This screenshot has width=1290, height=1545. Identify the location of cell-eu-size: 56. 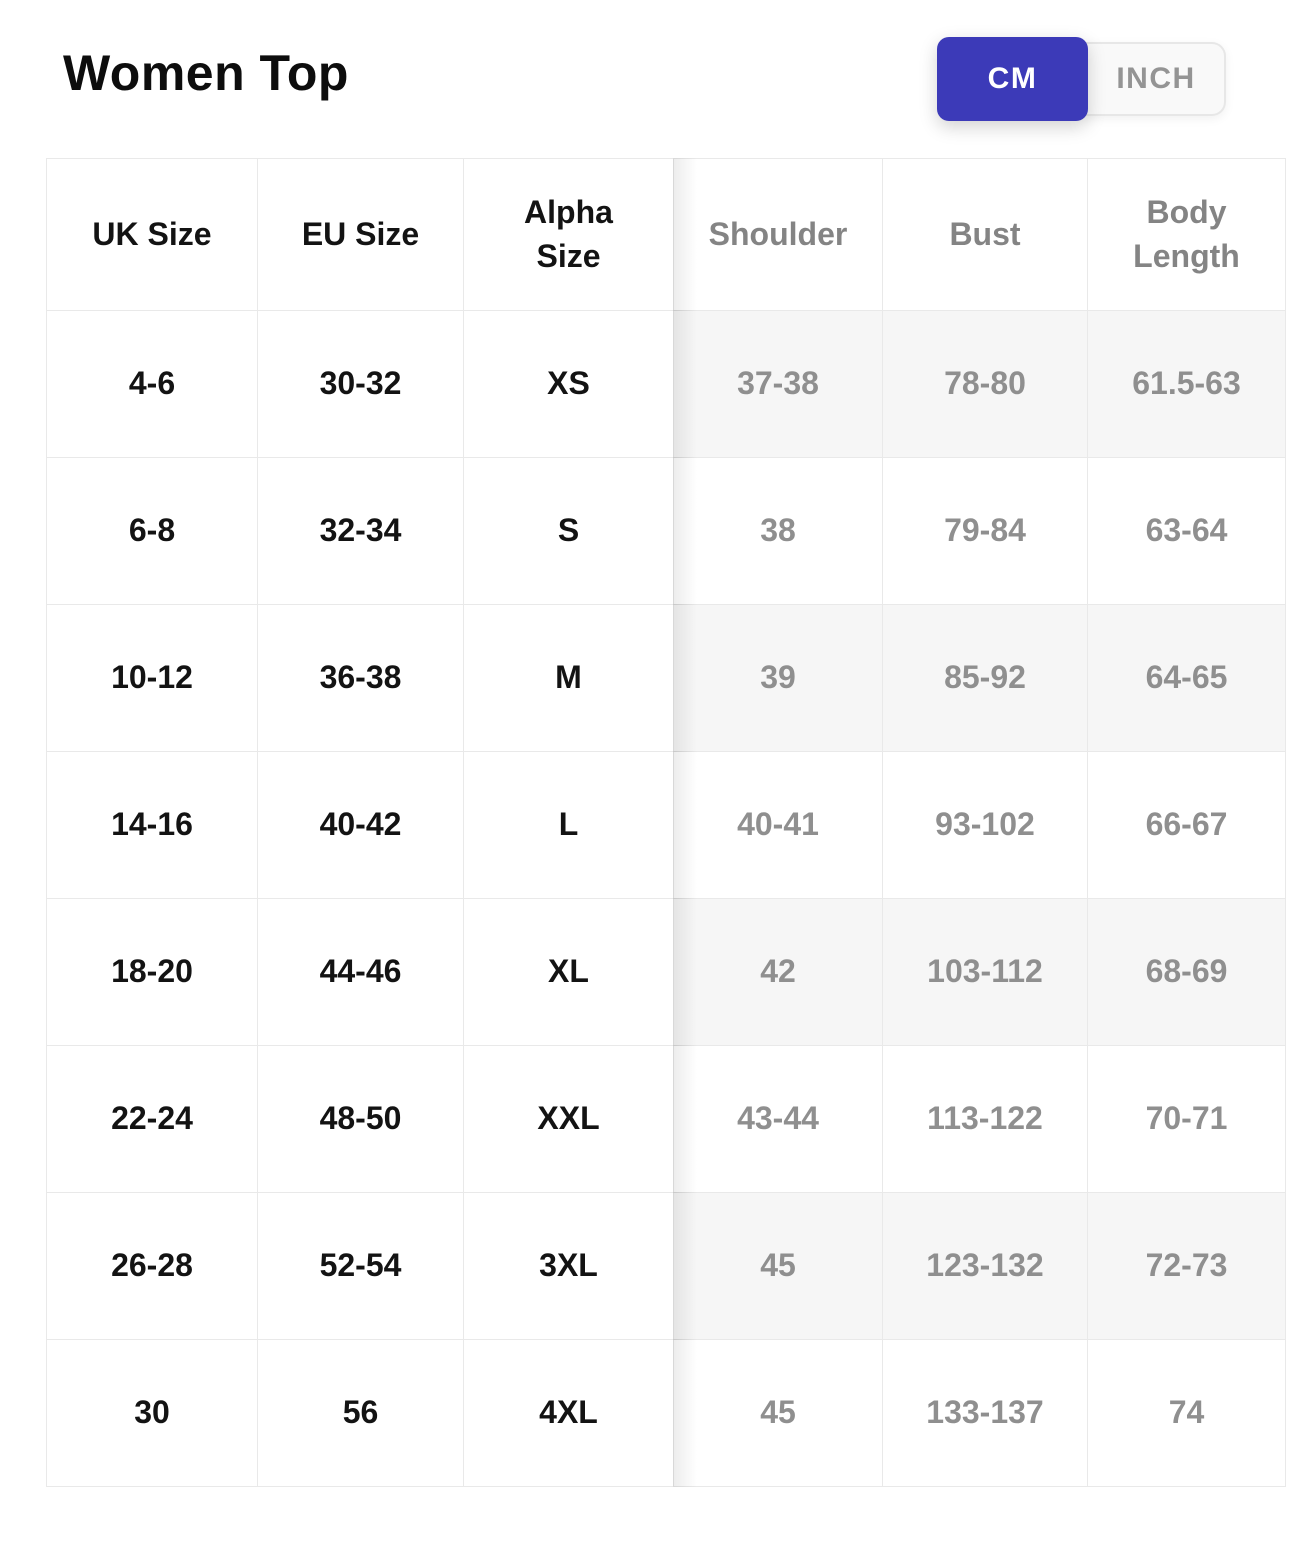
(360, 1413).